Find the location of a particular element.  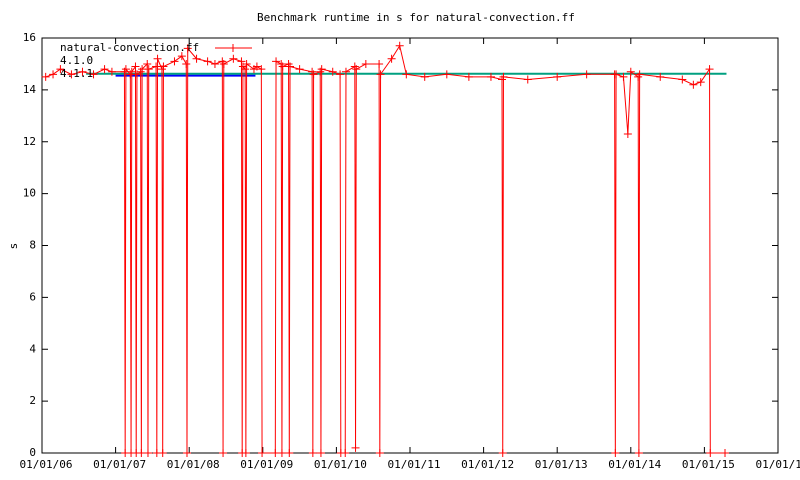

legend-label: 4.1.0 is located at coordinates (76, 60).